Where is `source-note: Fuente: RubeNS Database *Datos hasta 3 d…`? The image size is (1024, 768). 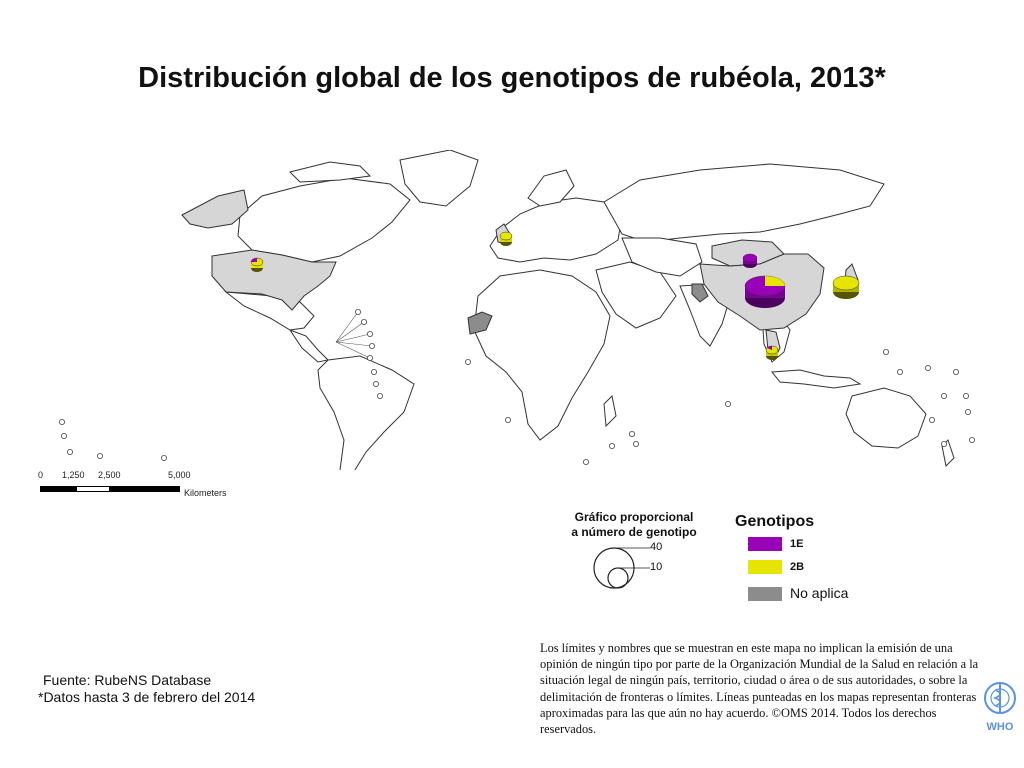 source-note: Fuente: RubeNS Database *Datos hasta 3 d… is located at coordinates (146, 689).